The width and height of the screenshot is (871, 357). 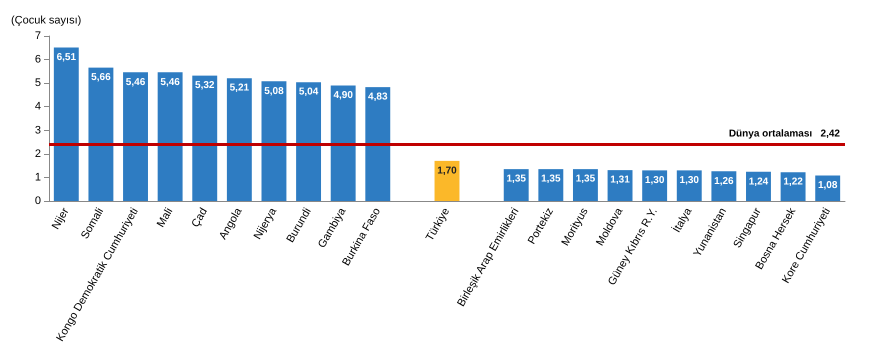 What do you see at coordinates (784, 134) in the screenshot?
I see `ref-line-label: Dünya ortalaması 2,42` at bounding box center [784, 134].